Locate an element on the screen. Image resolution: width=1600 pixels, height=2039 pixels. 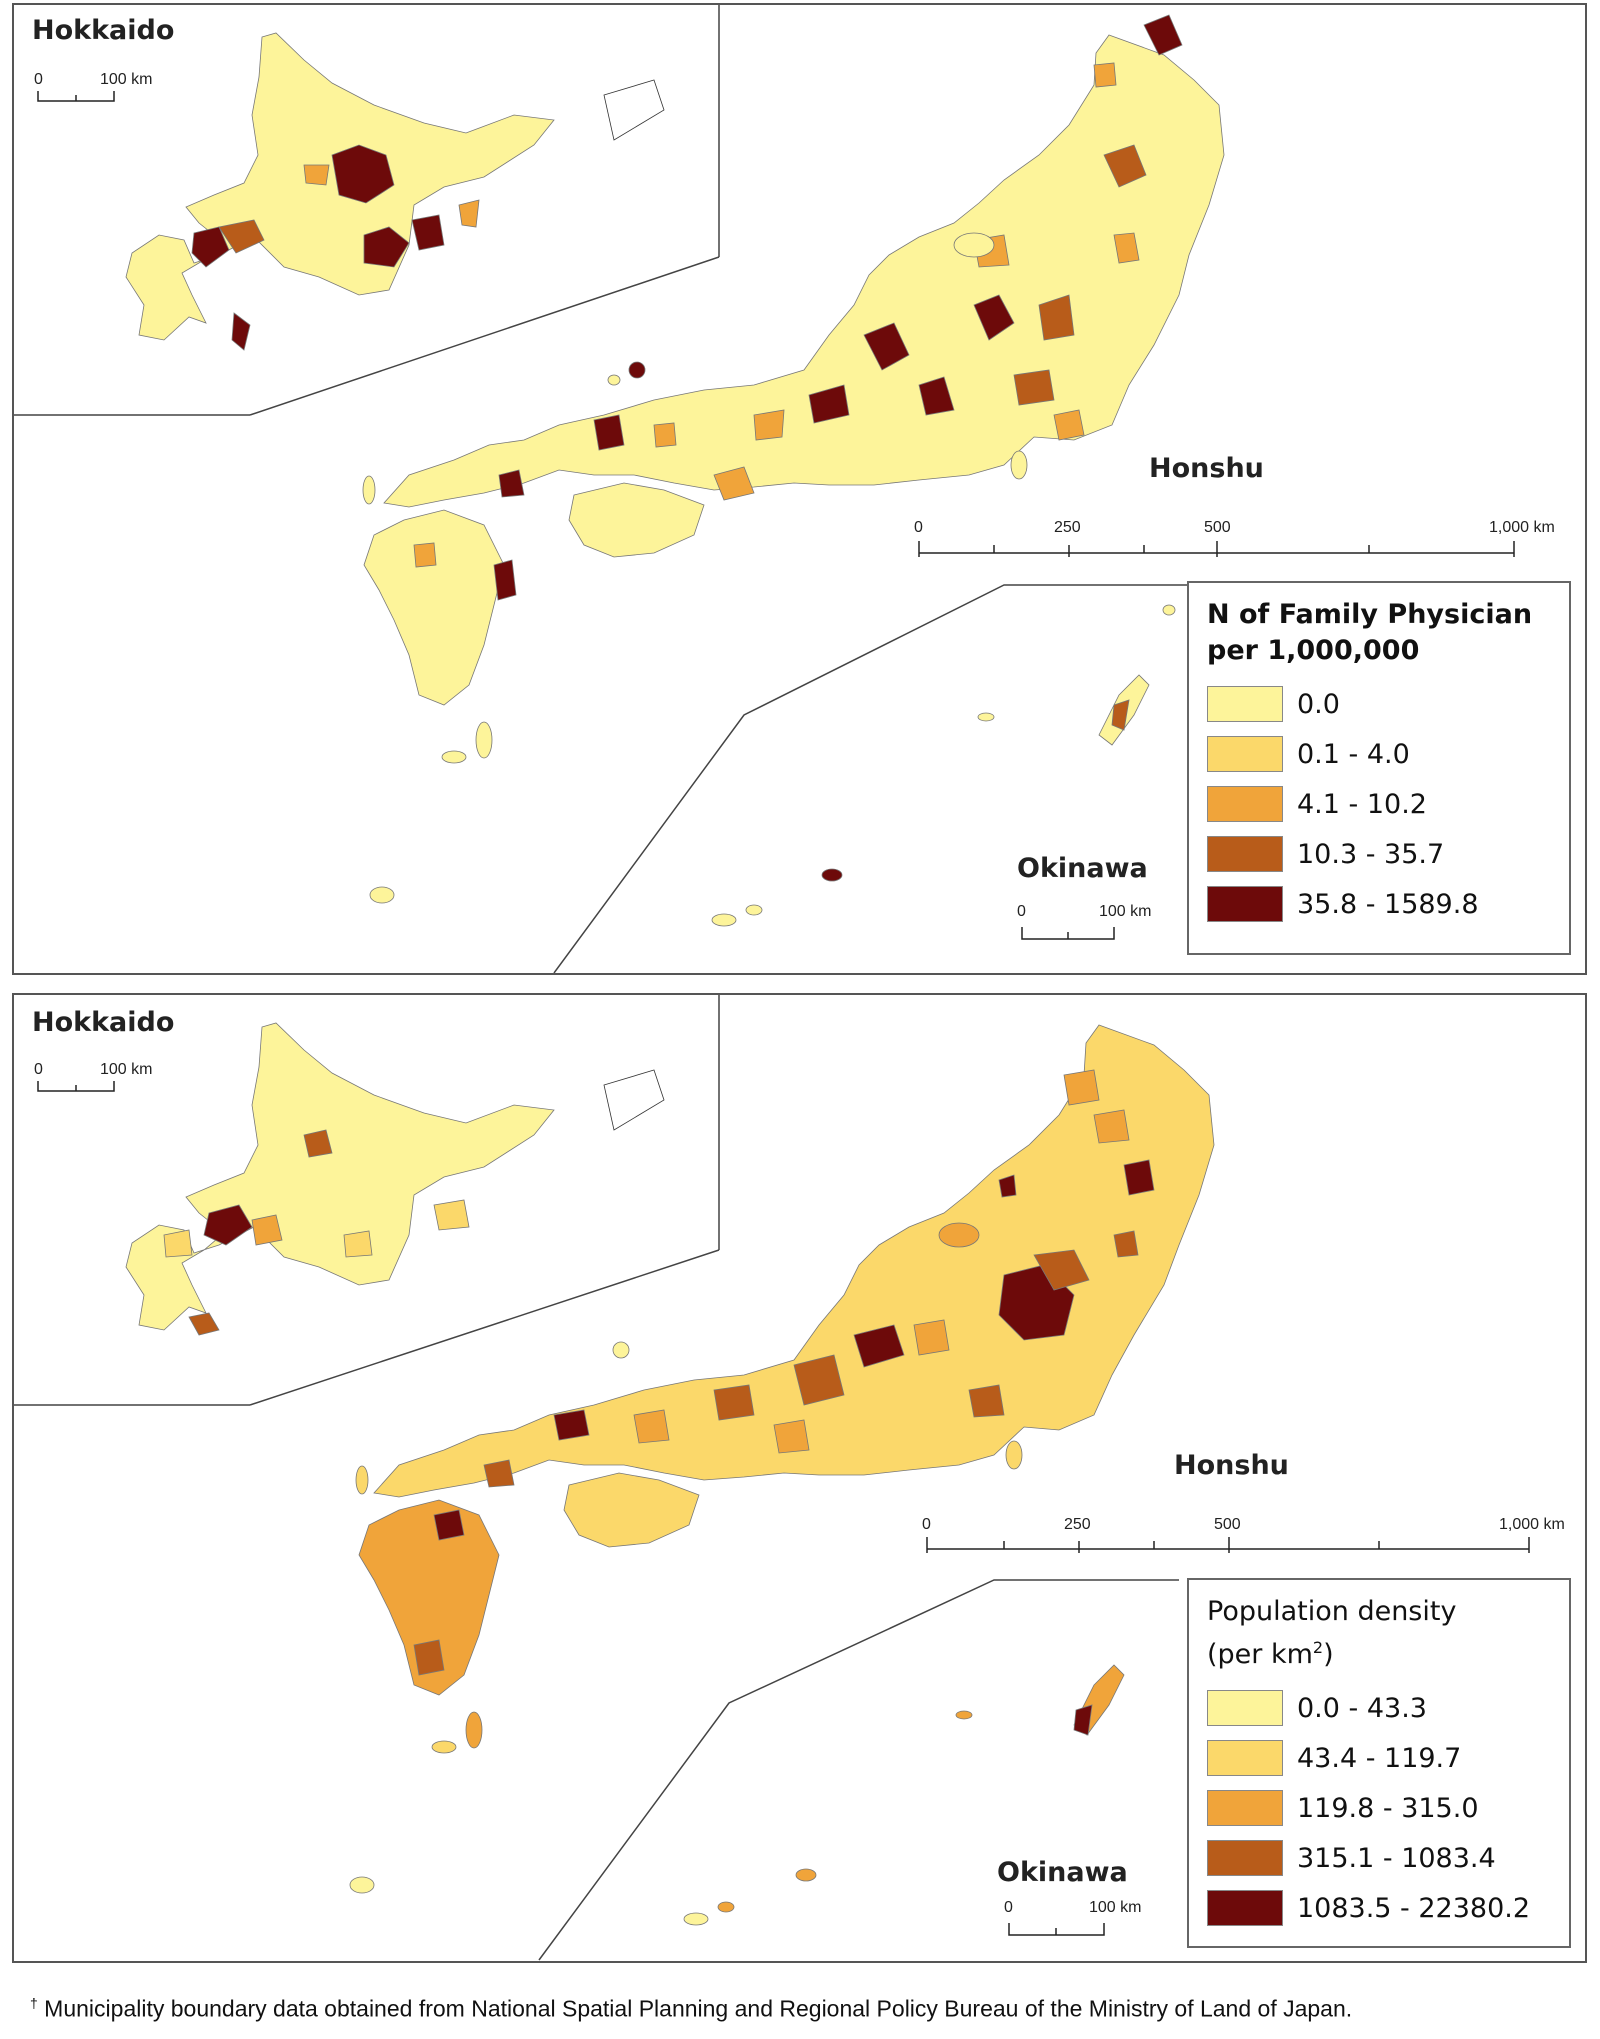
legend-item-label: 4.1 - 10.2 is located at coordinates (1362, 804).